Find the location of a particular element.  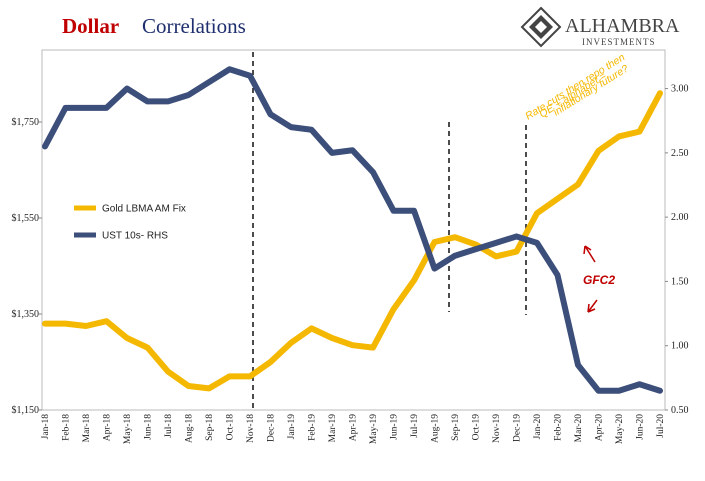

x-tick-label: Mar-19 is located at coordinates (333, 428).